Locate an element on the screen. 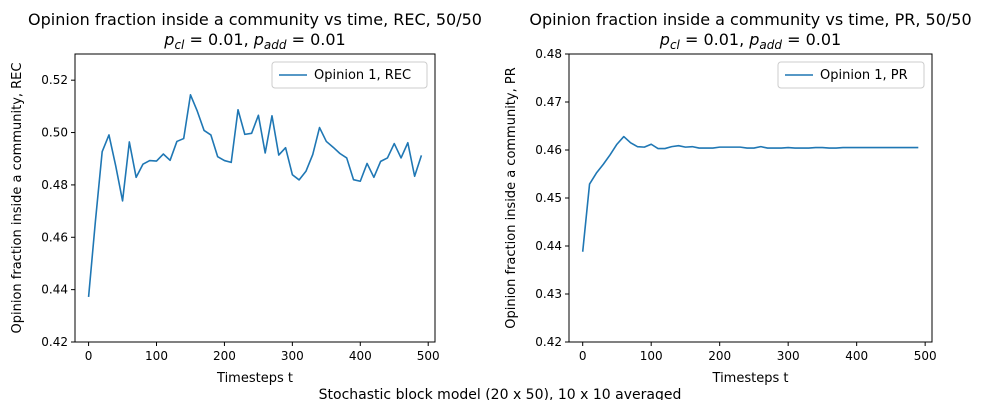 Image resolution: width=1000 pixels, height=400 pixels. series-line is located at coordinates (750, 193).